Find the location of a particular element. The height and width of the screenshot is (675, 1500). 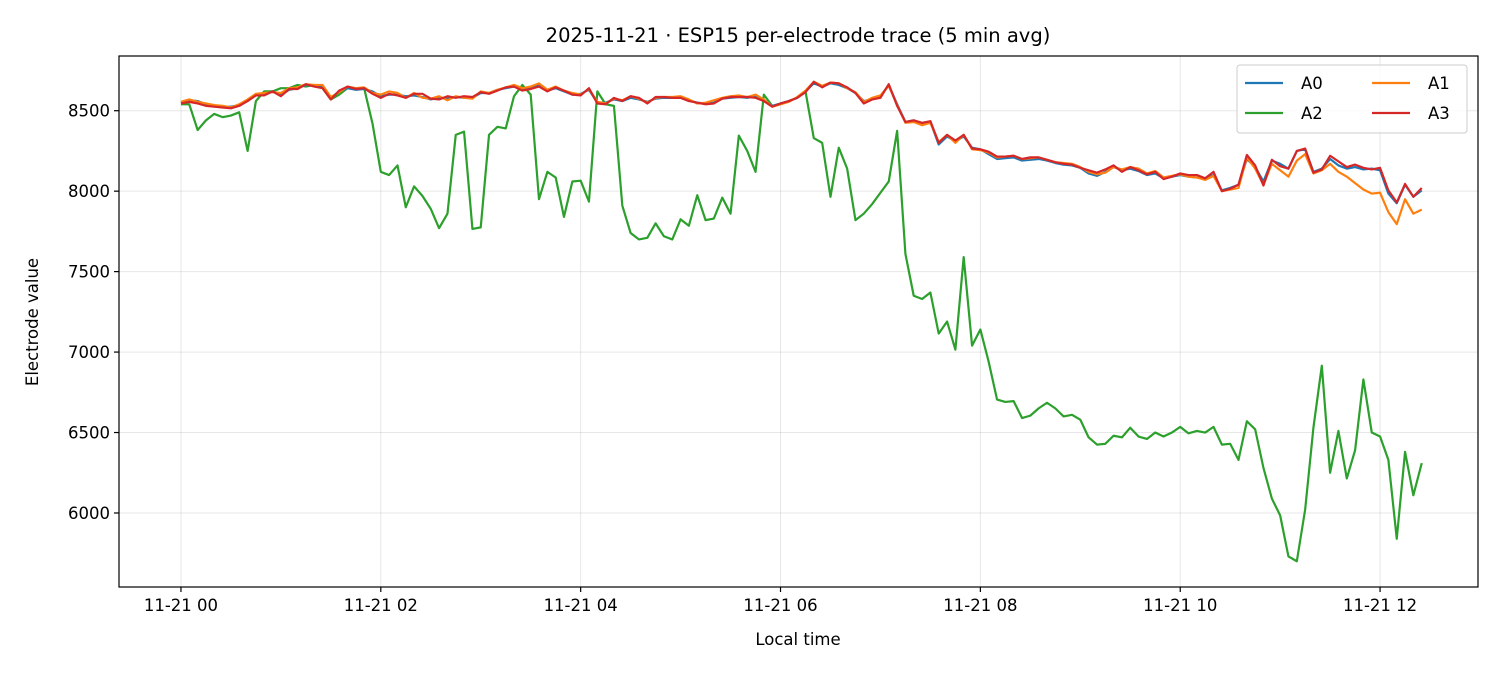

legend: A0 A1 A2 A3 is located at coordinates (1352, 99).